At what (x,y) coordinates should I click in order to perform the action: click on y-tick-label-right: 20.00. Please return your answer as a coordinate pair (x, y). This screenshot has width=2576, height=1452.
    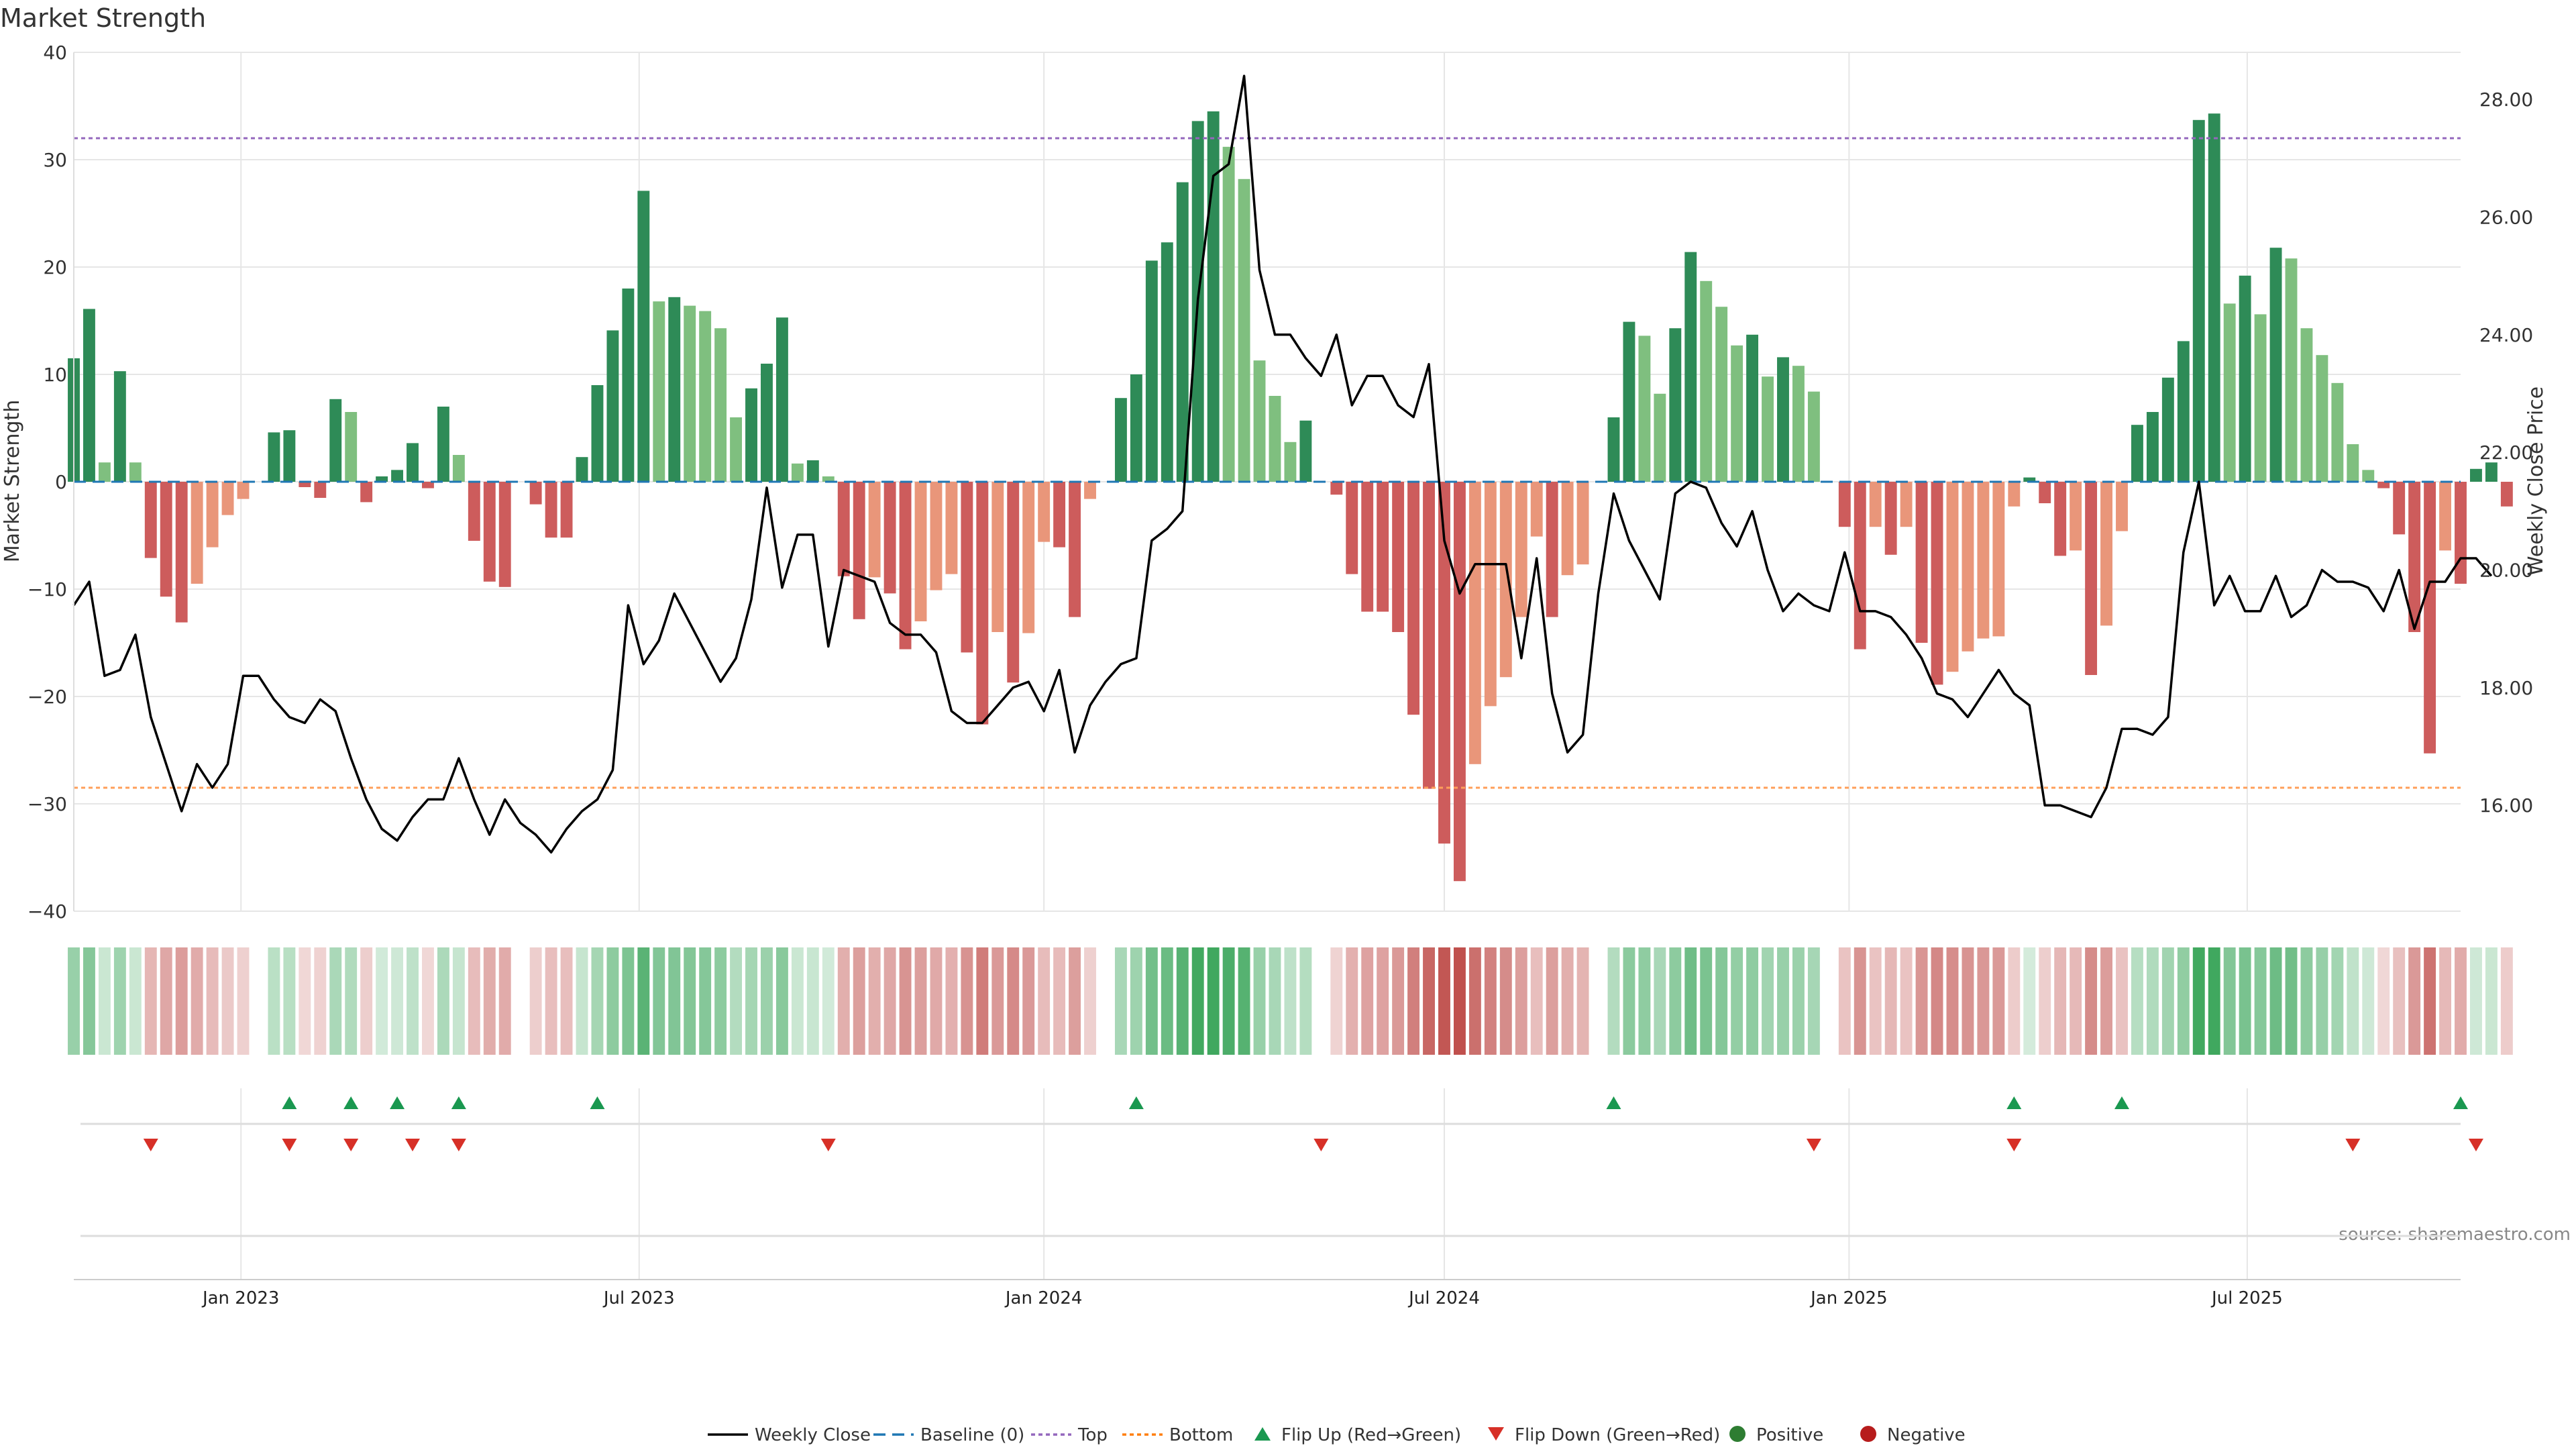
    Looking at the image, I should click on (2506, 571).